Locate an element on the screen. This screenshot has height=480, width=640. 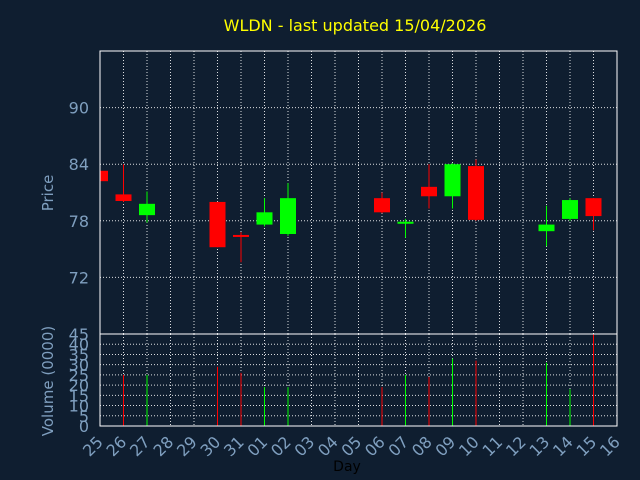
volume-tick-label: 15 is located at coordinates (79, 395).